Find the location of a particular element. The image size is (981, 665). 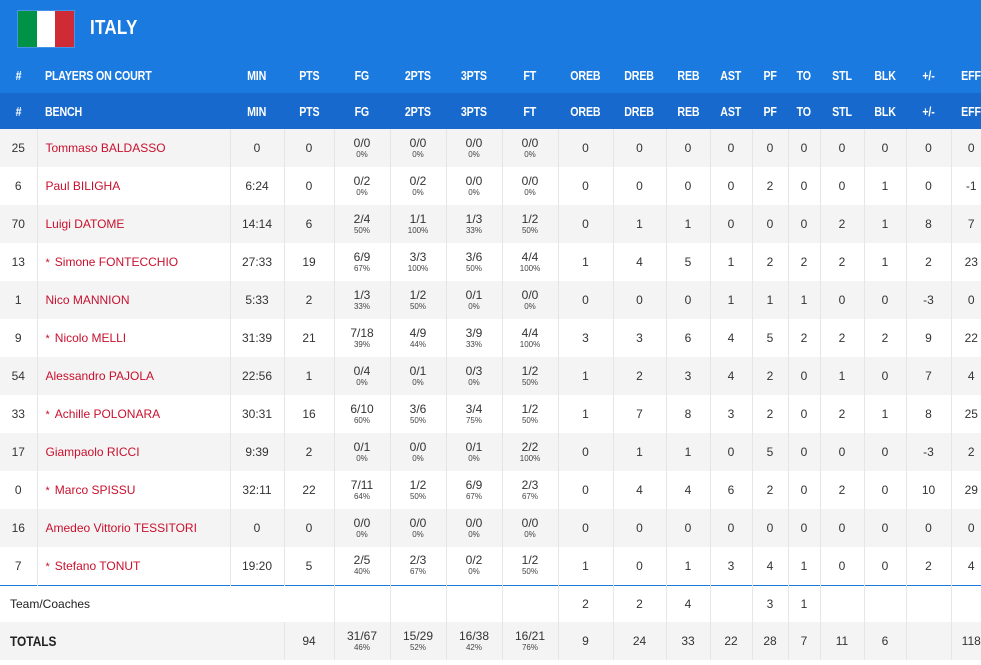

stat-oreb: 1 is located at coordinates (586, 414).